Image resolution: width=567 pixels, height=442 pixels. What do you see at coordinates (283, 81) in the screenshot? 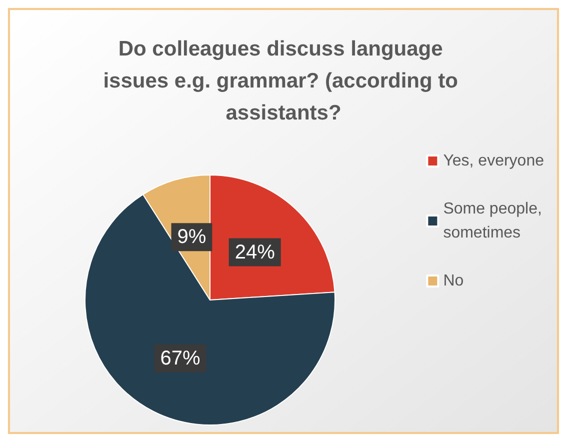
I see `chart-title: Do colleagues discuss language issues e.g. grammar? (according to assistants?` at bounding box center [283, 81].